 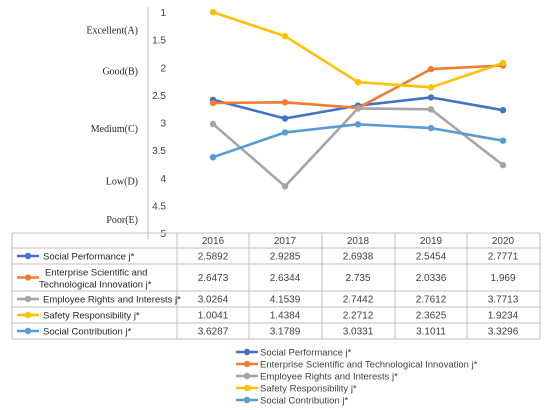 I want to click on table-row-label: Social Performance j*, so click(x=89, y=257).